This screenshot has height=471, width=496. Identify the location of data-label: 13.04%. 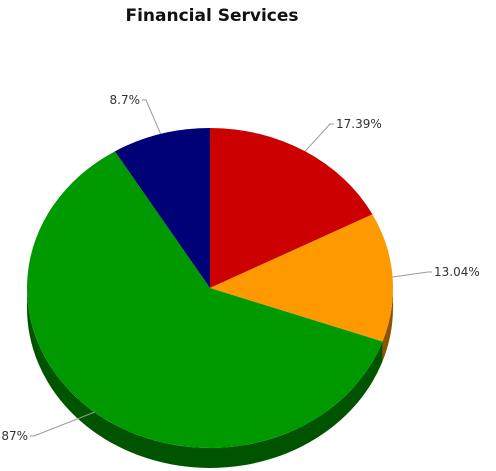
(457, 272).